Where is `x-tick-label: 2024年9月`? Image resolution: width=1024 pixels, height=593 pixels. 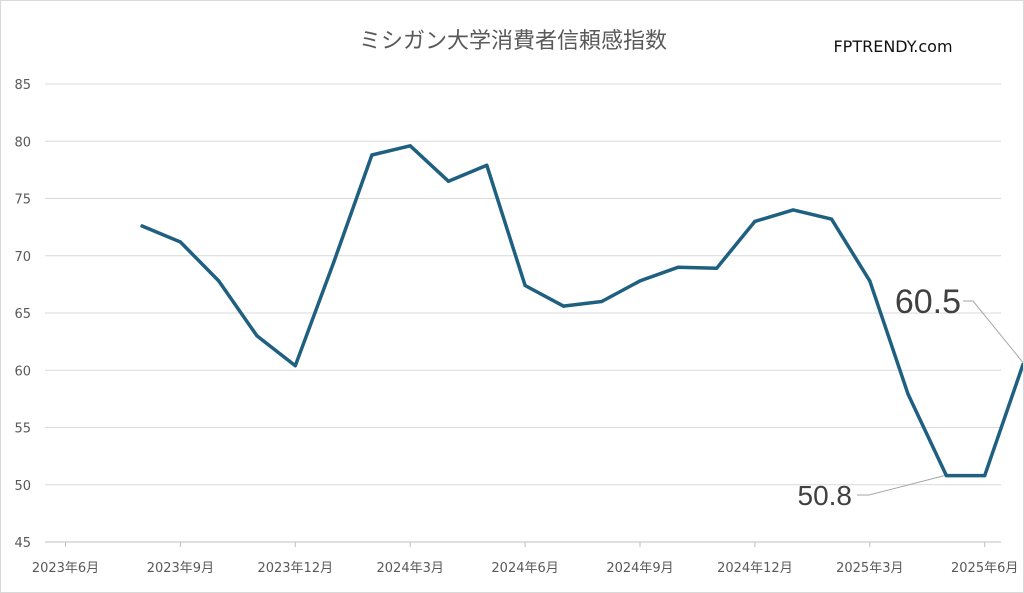
x-tick-label: 2024年9月 is located at coordinates (639, 568).